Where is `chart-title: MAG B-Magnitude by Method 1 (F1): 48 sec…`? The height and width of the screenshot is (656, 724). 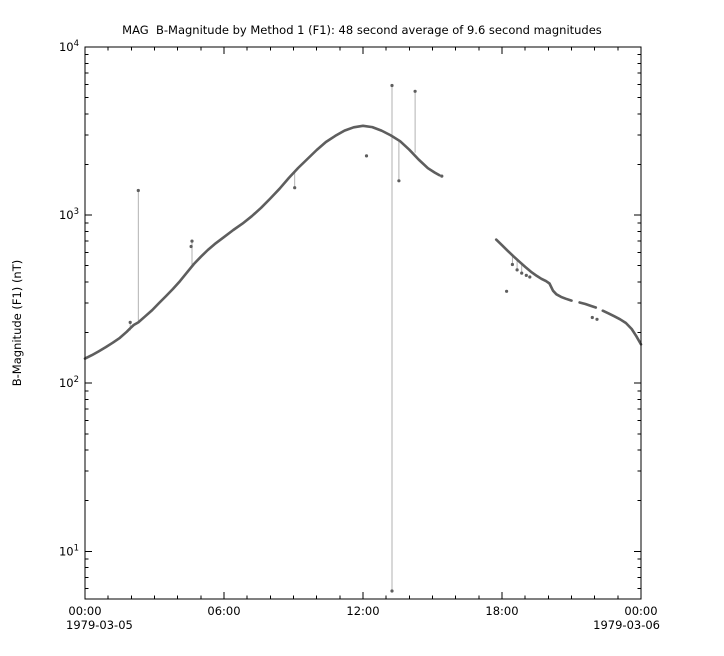 chart-title: MAG B-Magnitude by Method 1 (F1): 48 sec… is located at coordinates (362, 30).